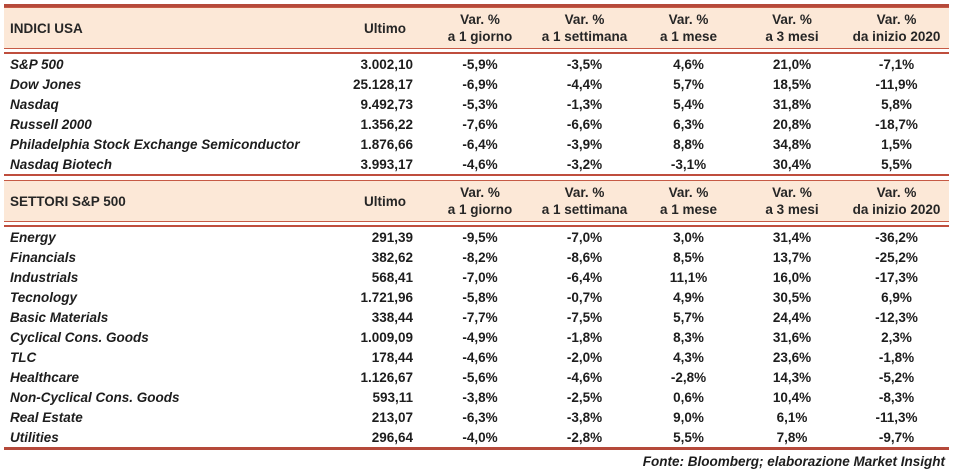 This screenshot has height=473, width=953. I want to click on var-1-giorno-value: -6,4%, so click(480, 144).